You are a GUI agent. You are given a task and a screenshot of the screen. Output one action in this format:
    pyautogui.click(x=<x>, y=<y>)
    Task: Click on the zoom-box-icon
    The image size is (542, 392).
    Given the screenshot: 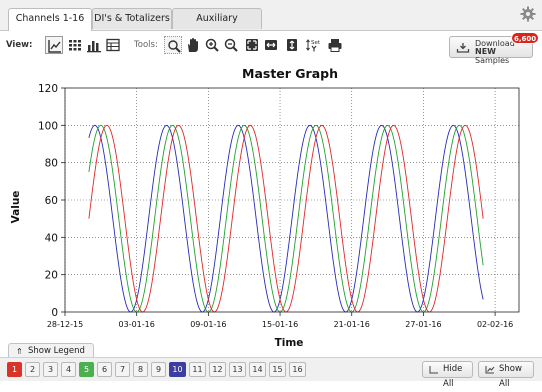 What is the action you would take?
    pyautogui.click(x=173, y=45)
    